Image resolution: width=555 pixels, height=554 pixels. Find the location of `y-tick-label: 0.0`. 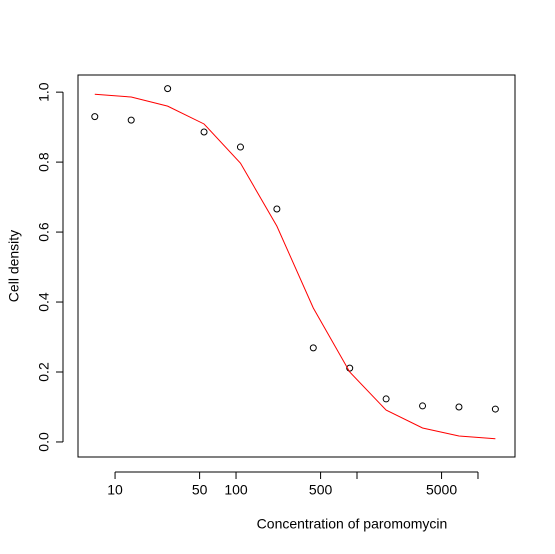

y-tick-label: 0.0 is located at coordinates (44, 442).